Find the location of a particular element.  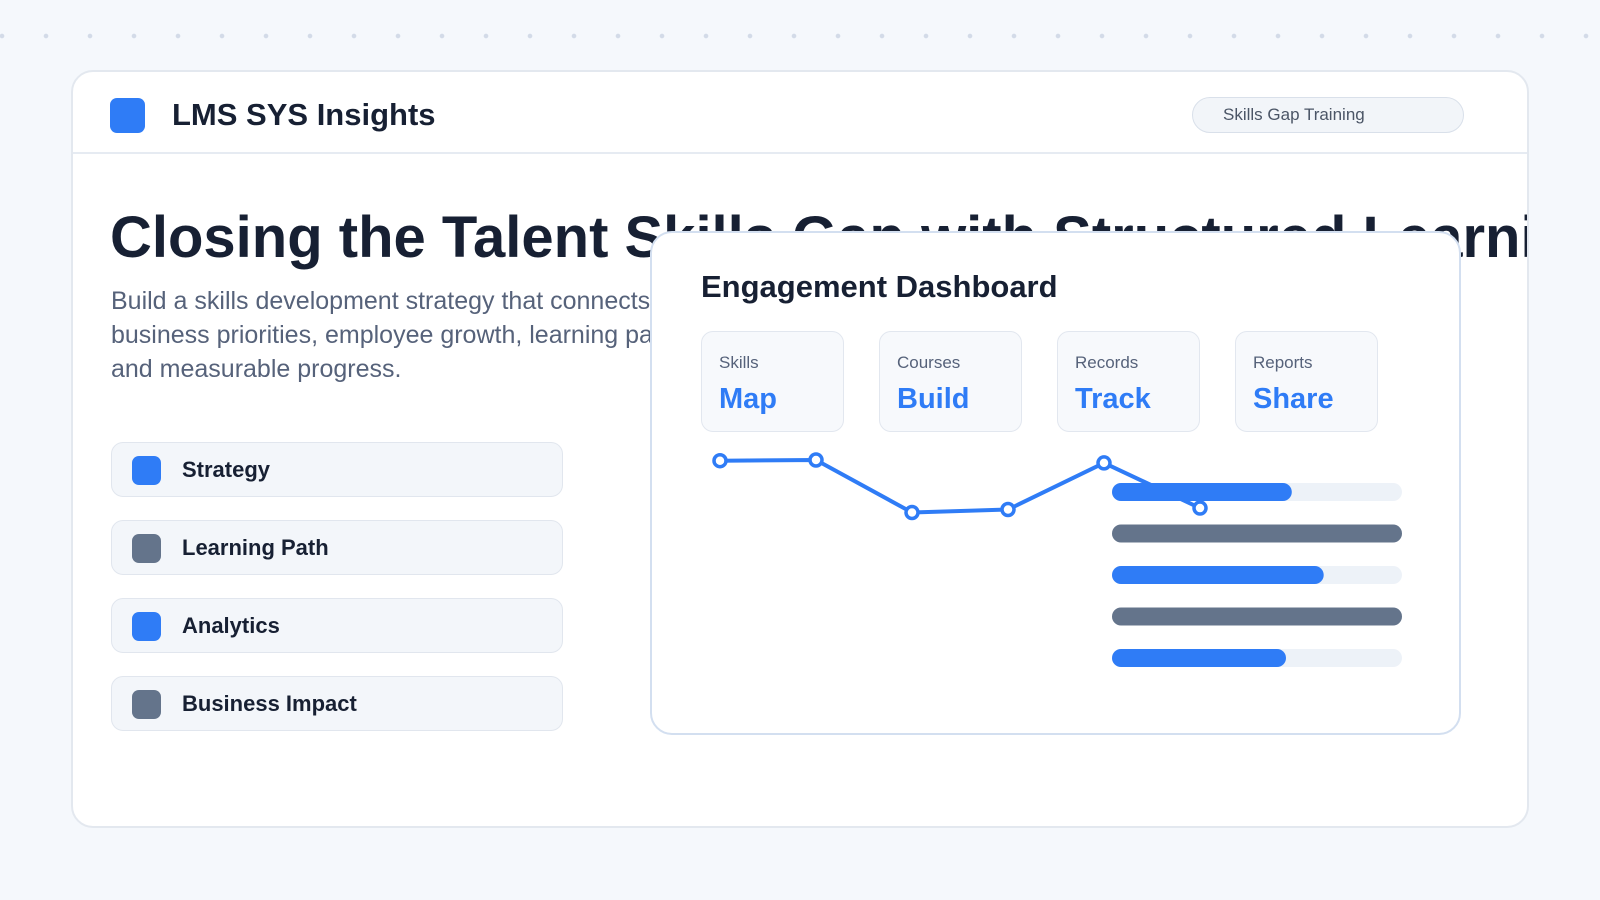

pillar-business-impact: Business Impact is located at coordinates (337, 703).